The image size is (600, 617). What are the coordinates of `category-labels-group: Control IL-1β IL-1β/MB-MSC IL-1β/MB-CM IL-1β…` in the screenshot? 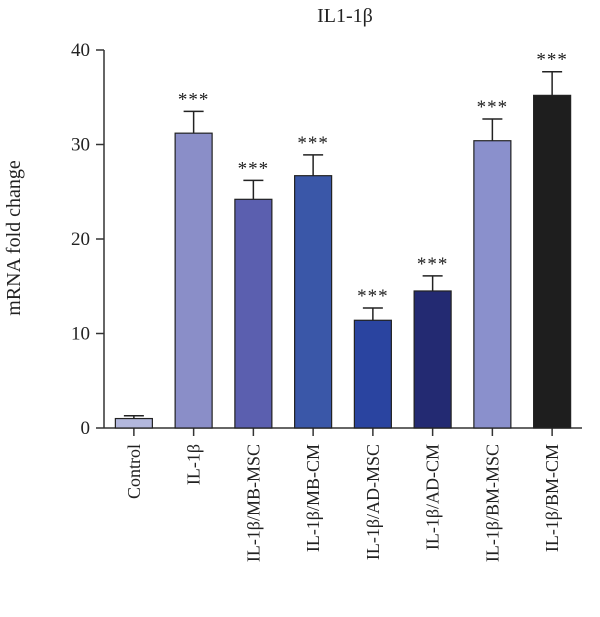 It's located at (343, 503).